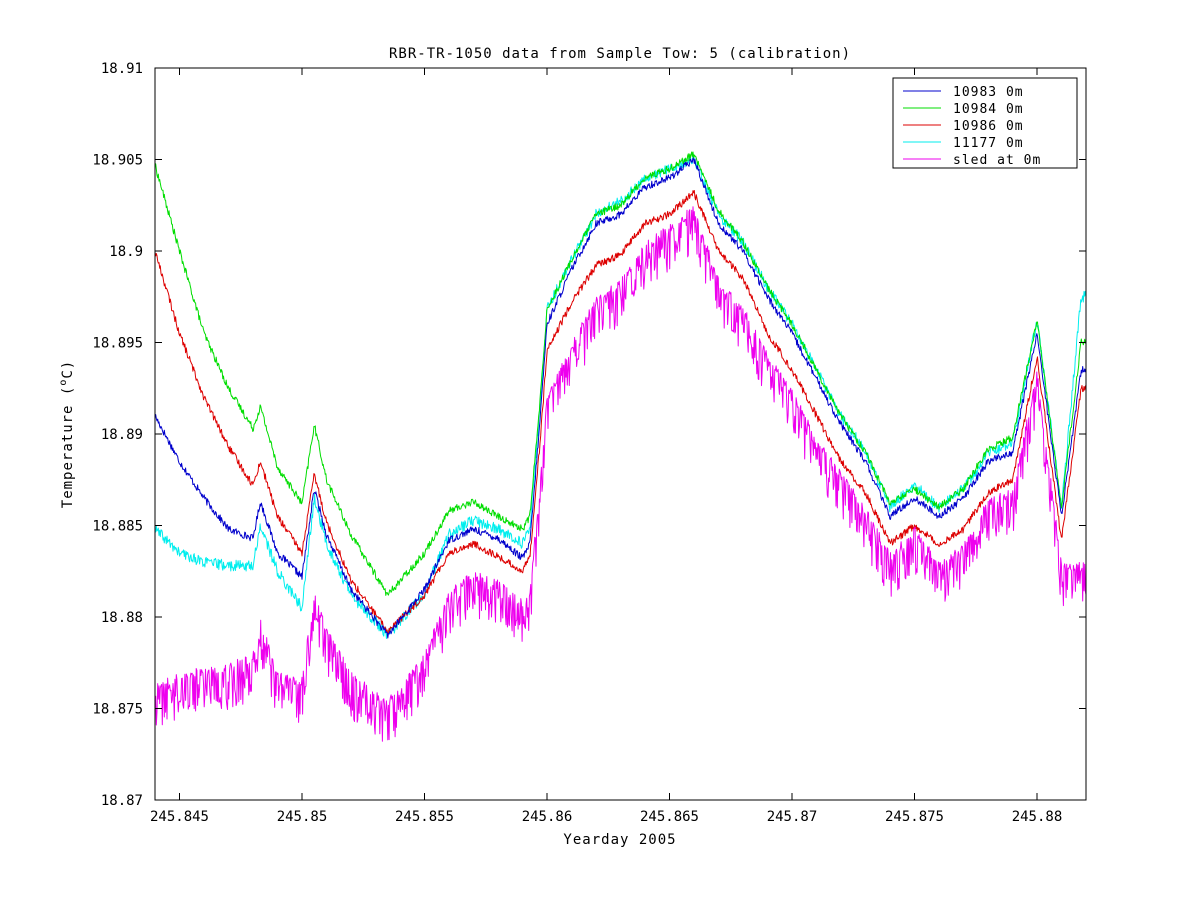 This screenshot has width=1200, height=900. I want to click on y-tick-label: 18.89, so click(122, 435).